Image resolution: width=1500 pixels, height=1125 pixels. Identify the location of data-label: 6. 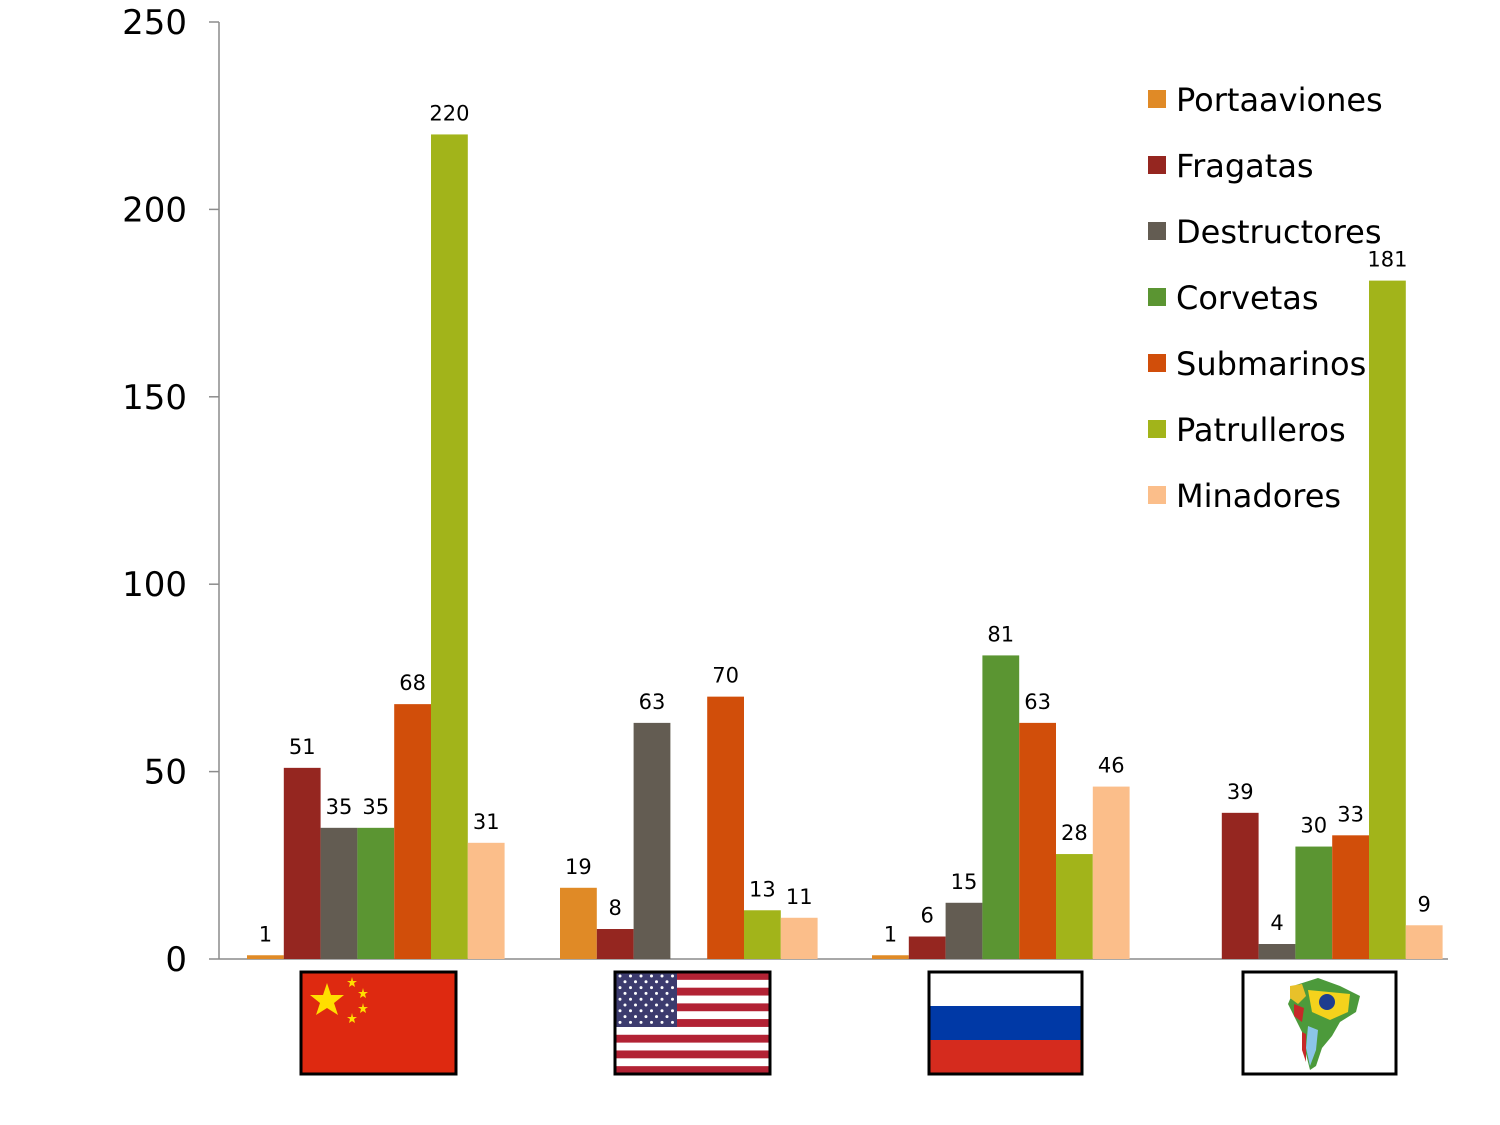
(927, 916).